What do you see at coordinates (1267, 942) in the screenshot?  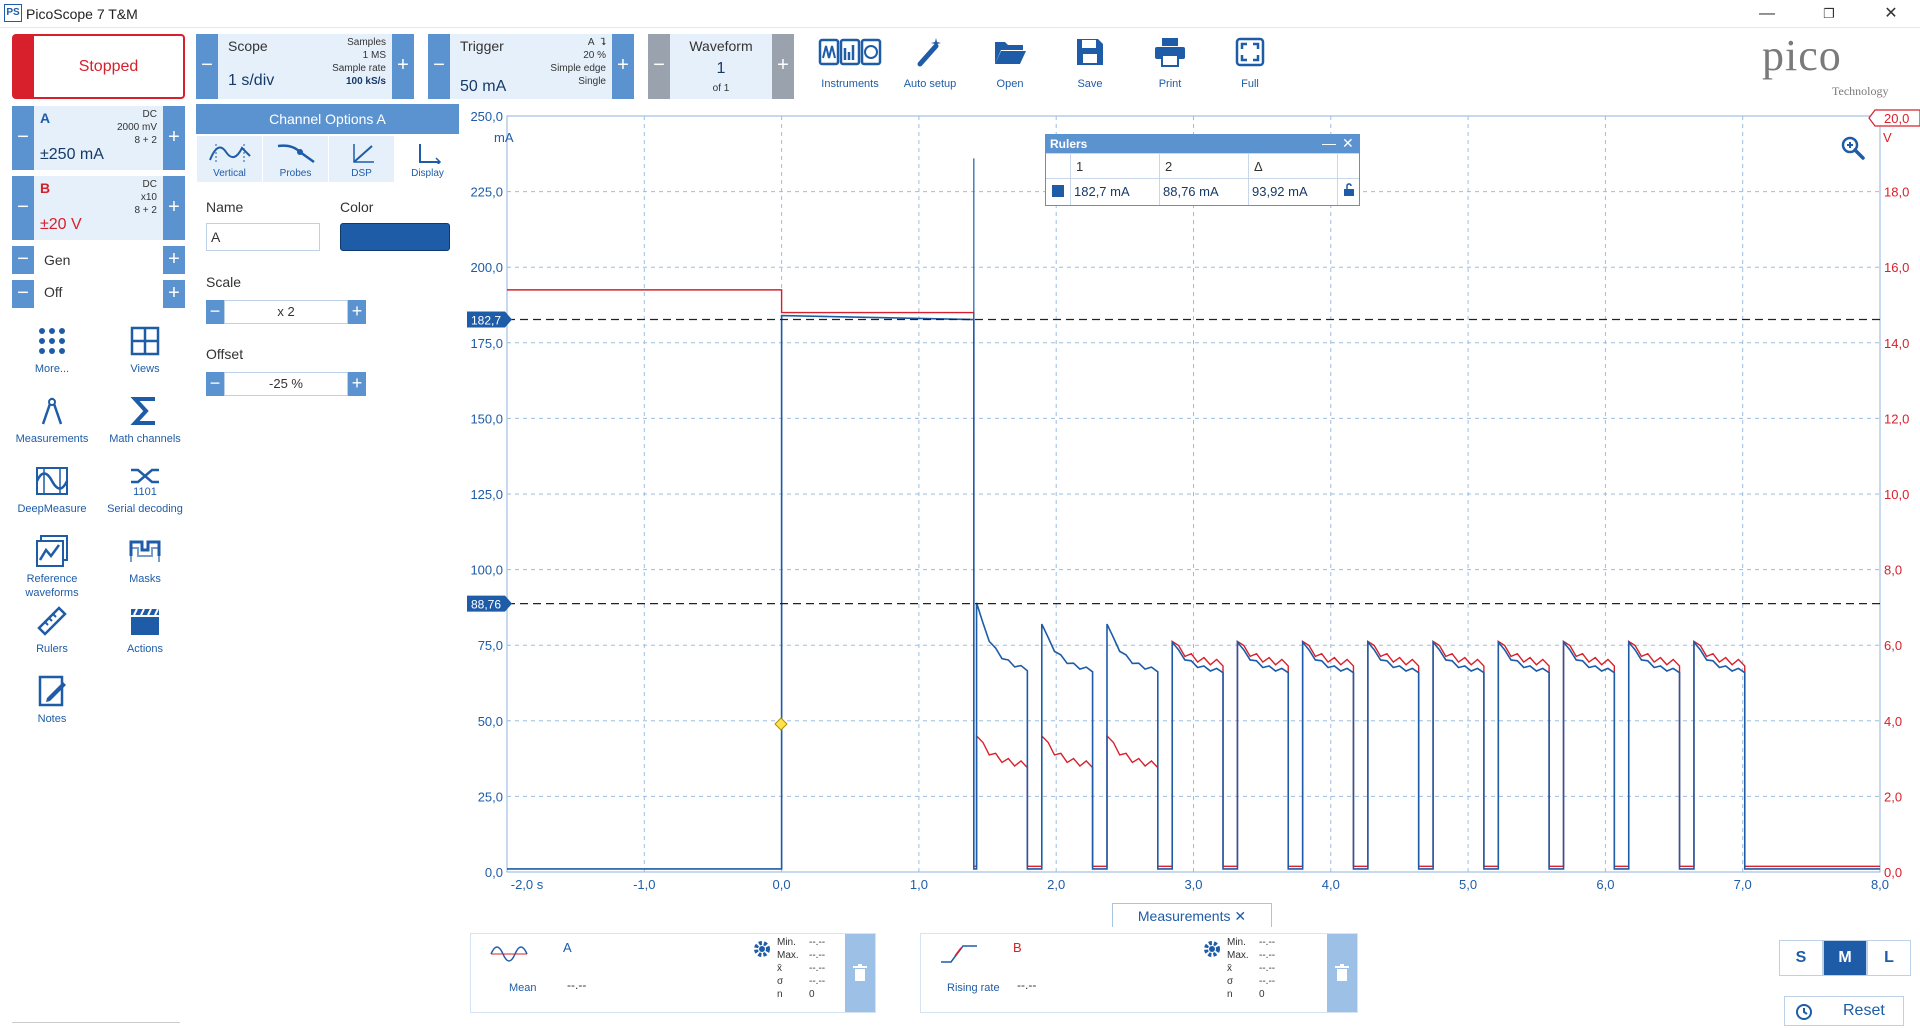 I see `measurement-b-min-value: --.--` at bounding box center [1267, 942].